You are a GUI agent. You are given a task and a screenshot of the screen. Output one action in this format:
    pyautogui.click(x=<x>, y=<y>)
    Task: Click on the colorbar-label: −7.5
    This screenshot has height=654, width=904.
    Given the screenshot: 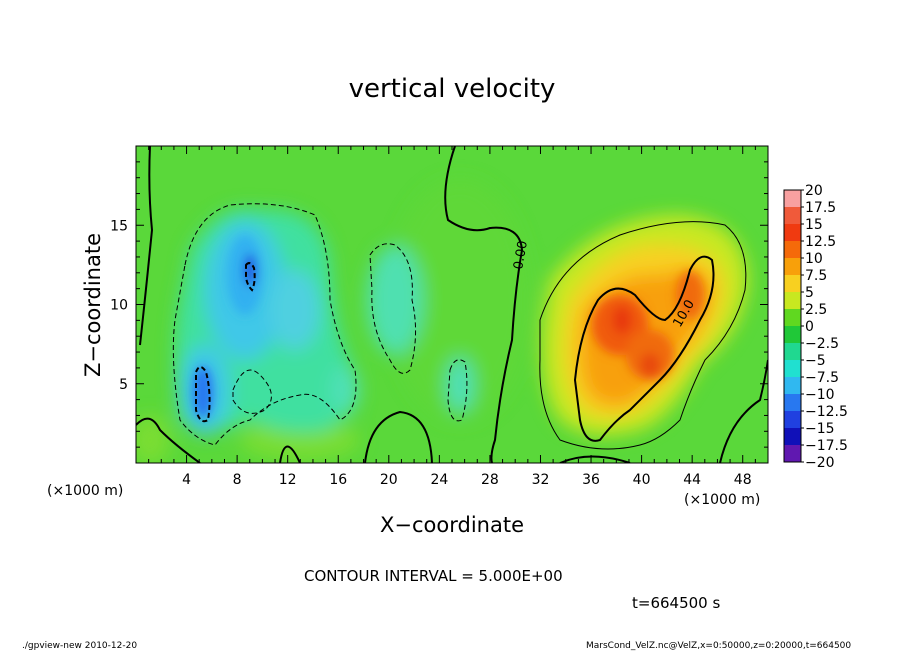 What is the action you would take?
    pyautogui.click(x=822, y=378)
    